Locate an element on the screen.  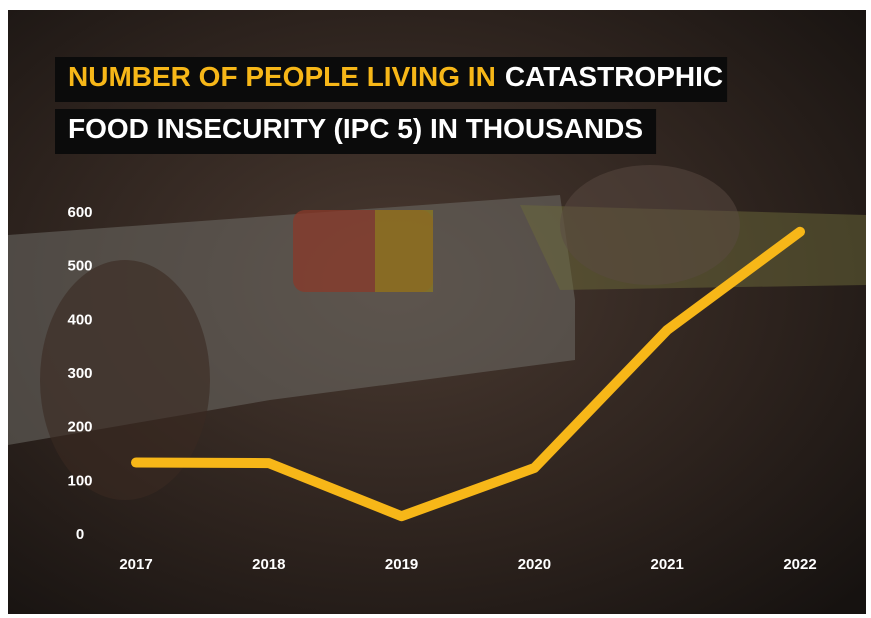
tape-window-yellow is located at coordinates (404, 251).